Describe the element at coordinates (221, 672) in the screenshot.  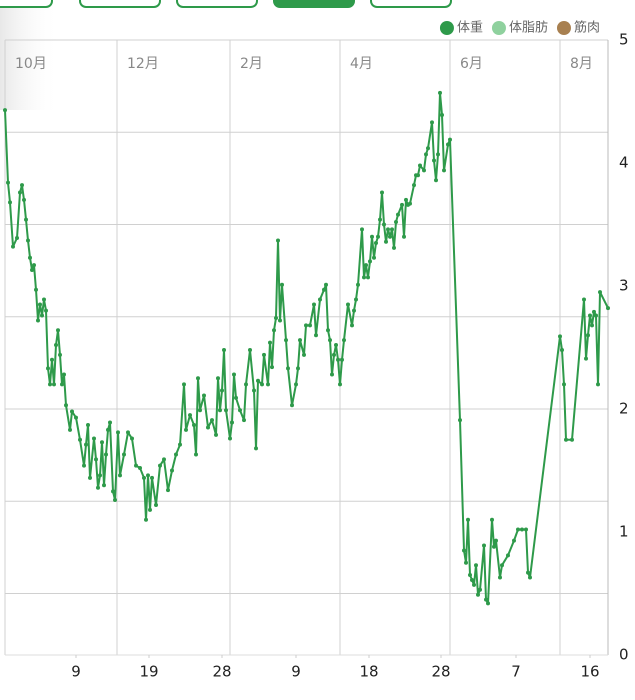
I see `x-tick-label: 28` at that location.